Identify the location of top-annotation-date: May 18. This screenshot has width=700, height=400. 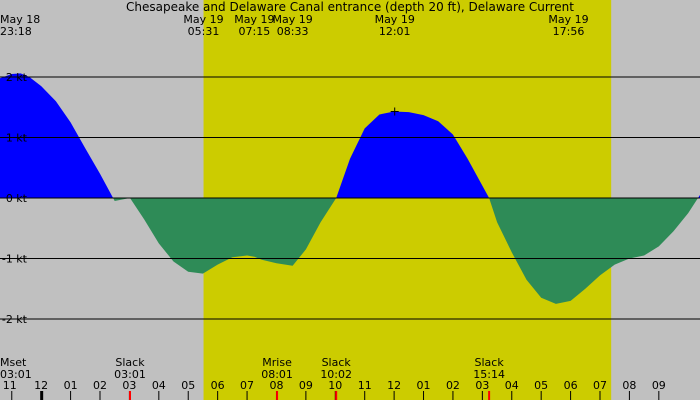
(20, 19).